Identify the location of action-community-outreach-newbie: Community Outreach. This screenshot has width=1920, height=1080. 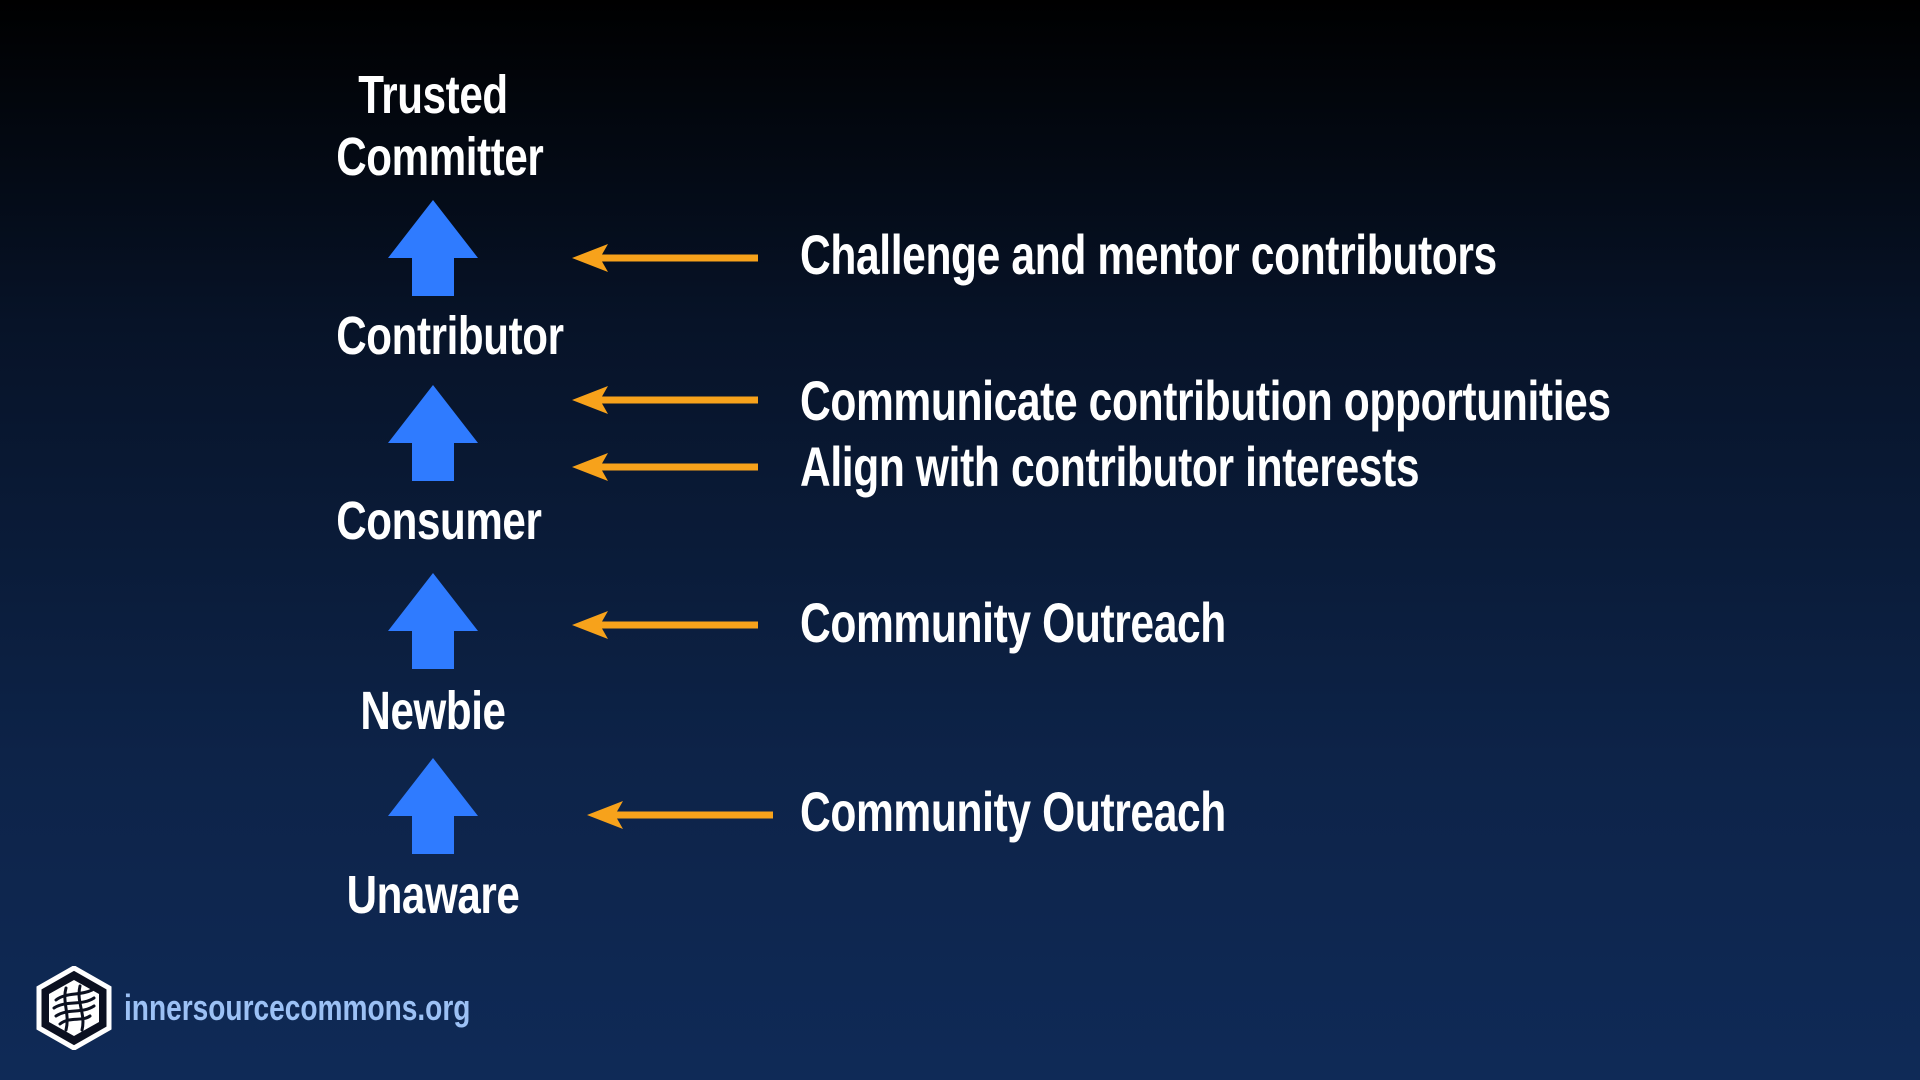
(1013, 811).